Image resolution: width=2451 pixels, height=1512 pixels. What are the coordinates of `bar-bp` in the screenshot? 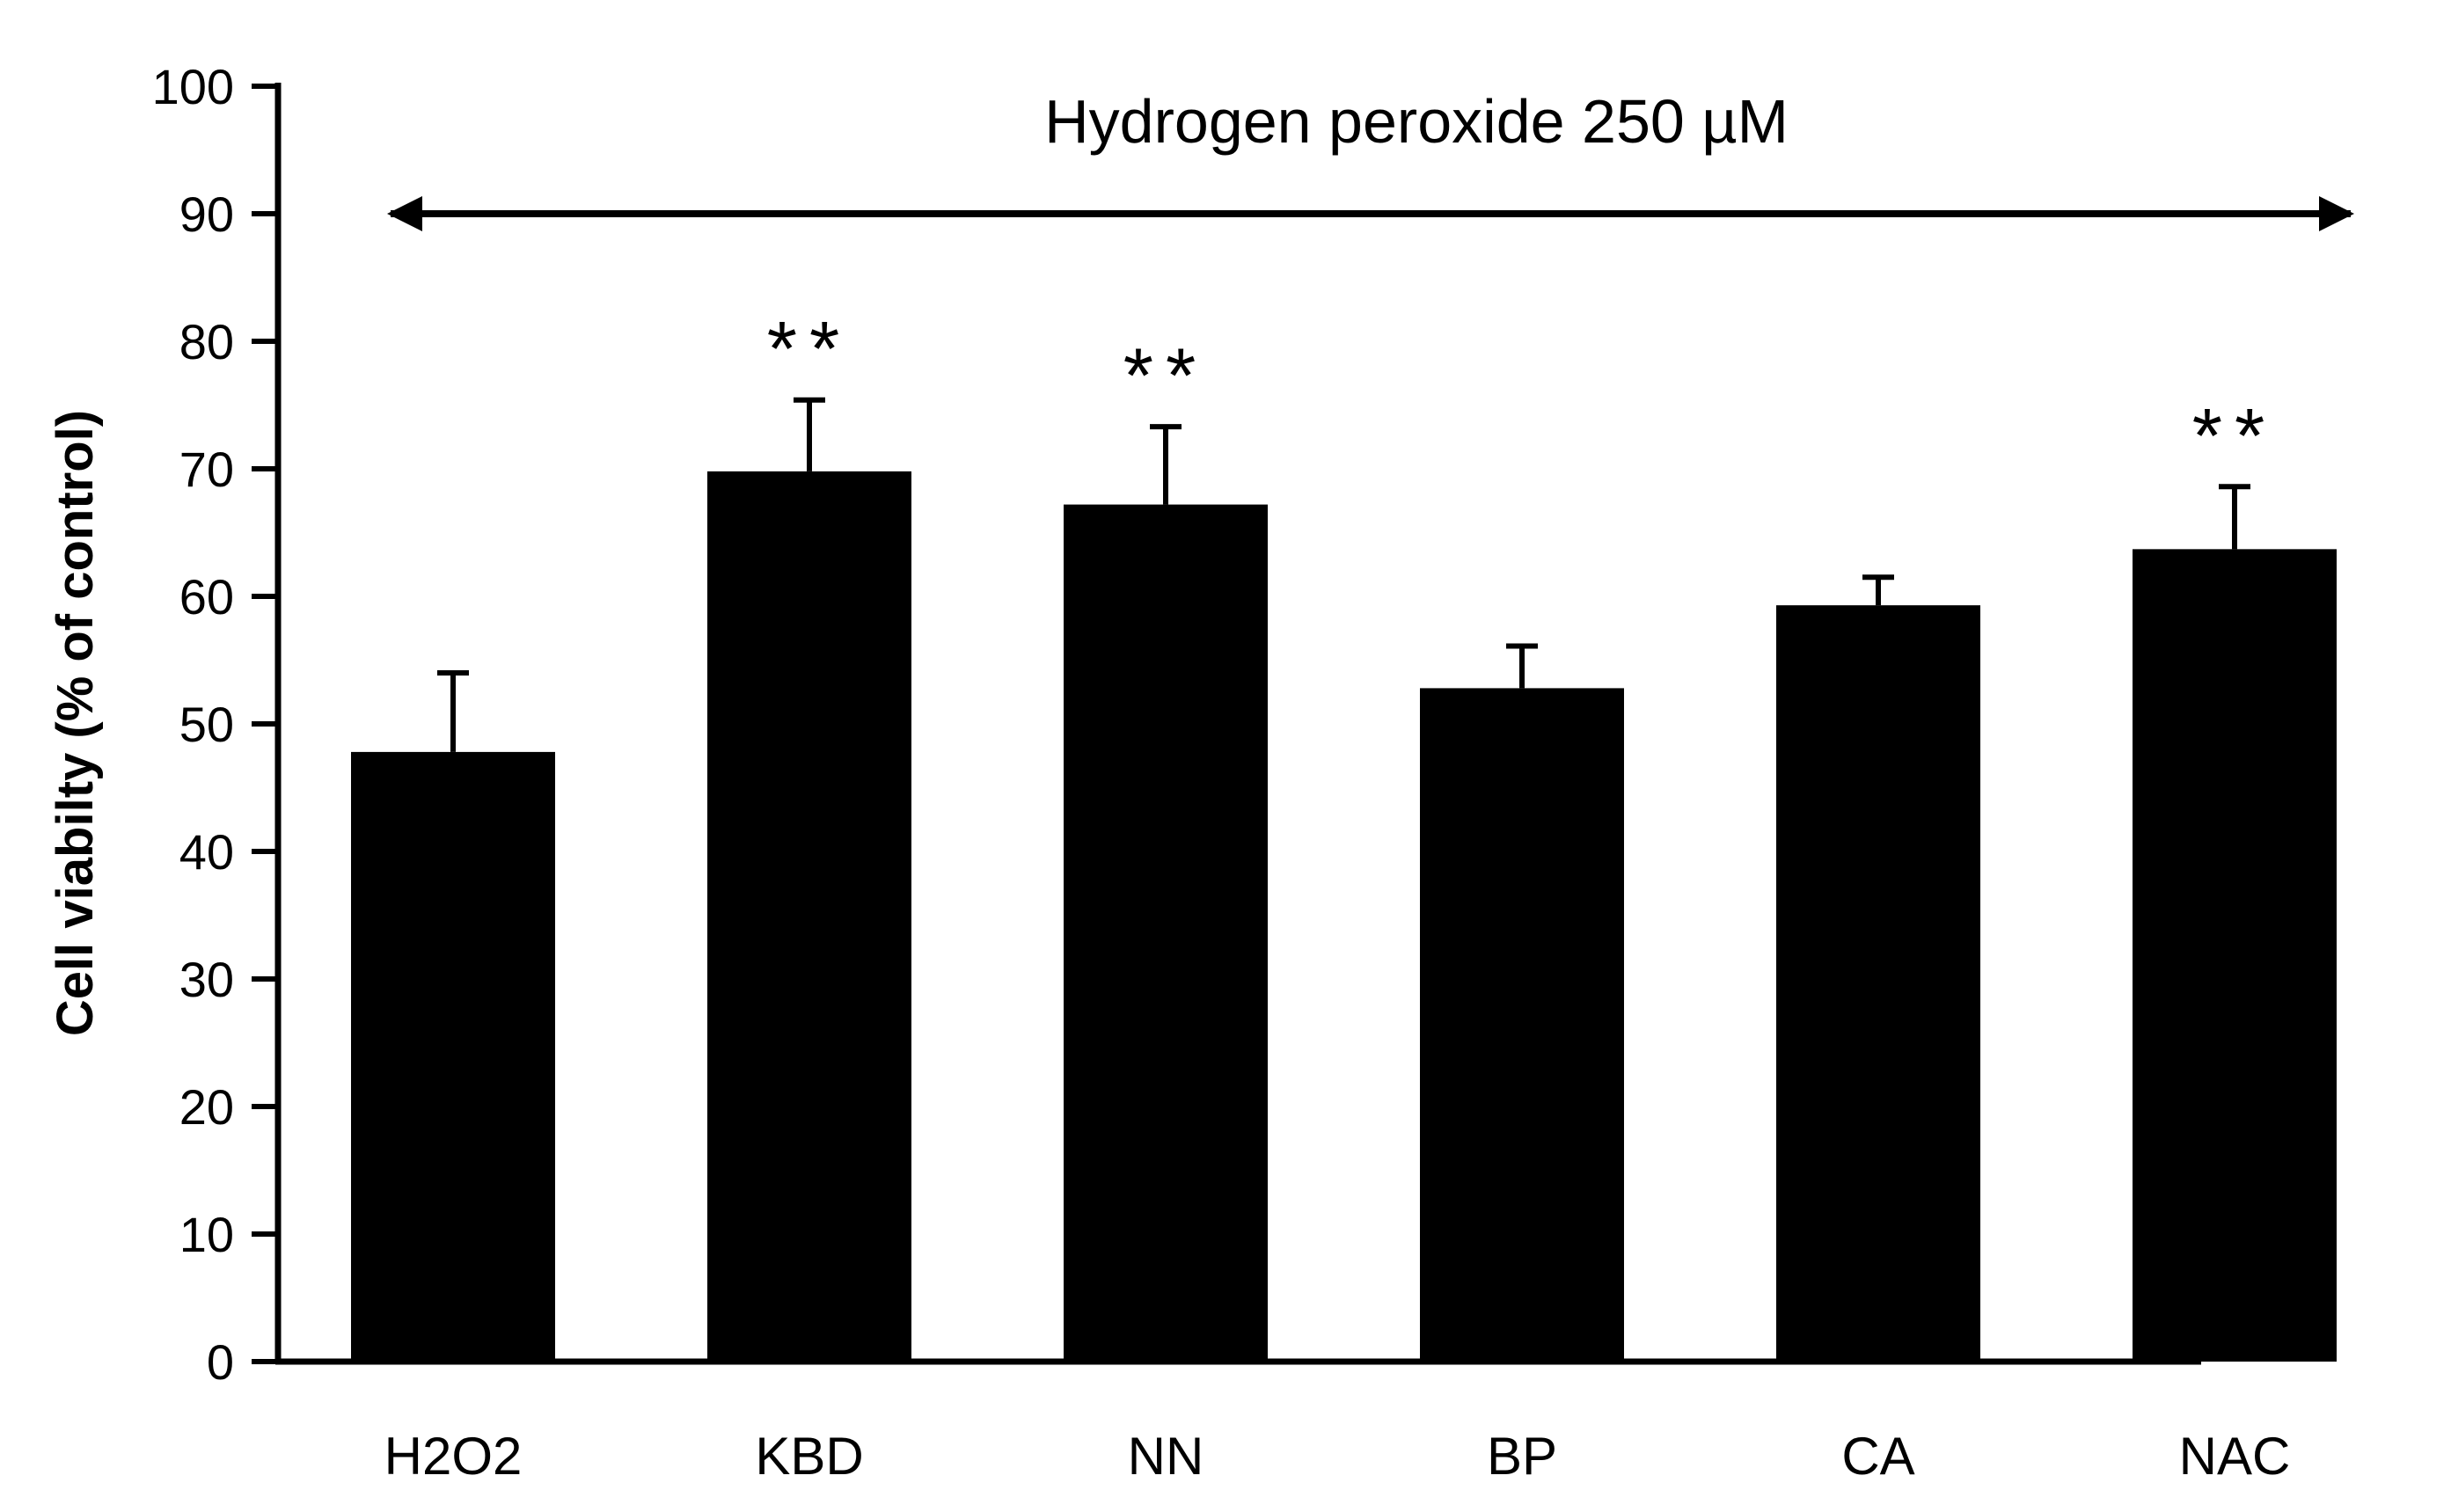 It's located at (1522, 1025).